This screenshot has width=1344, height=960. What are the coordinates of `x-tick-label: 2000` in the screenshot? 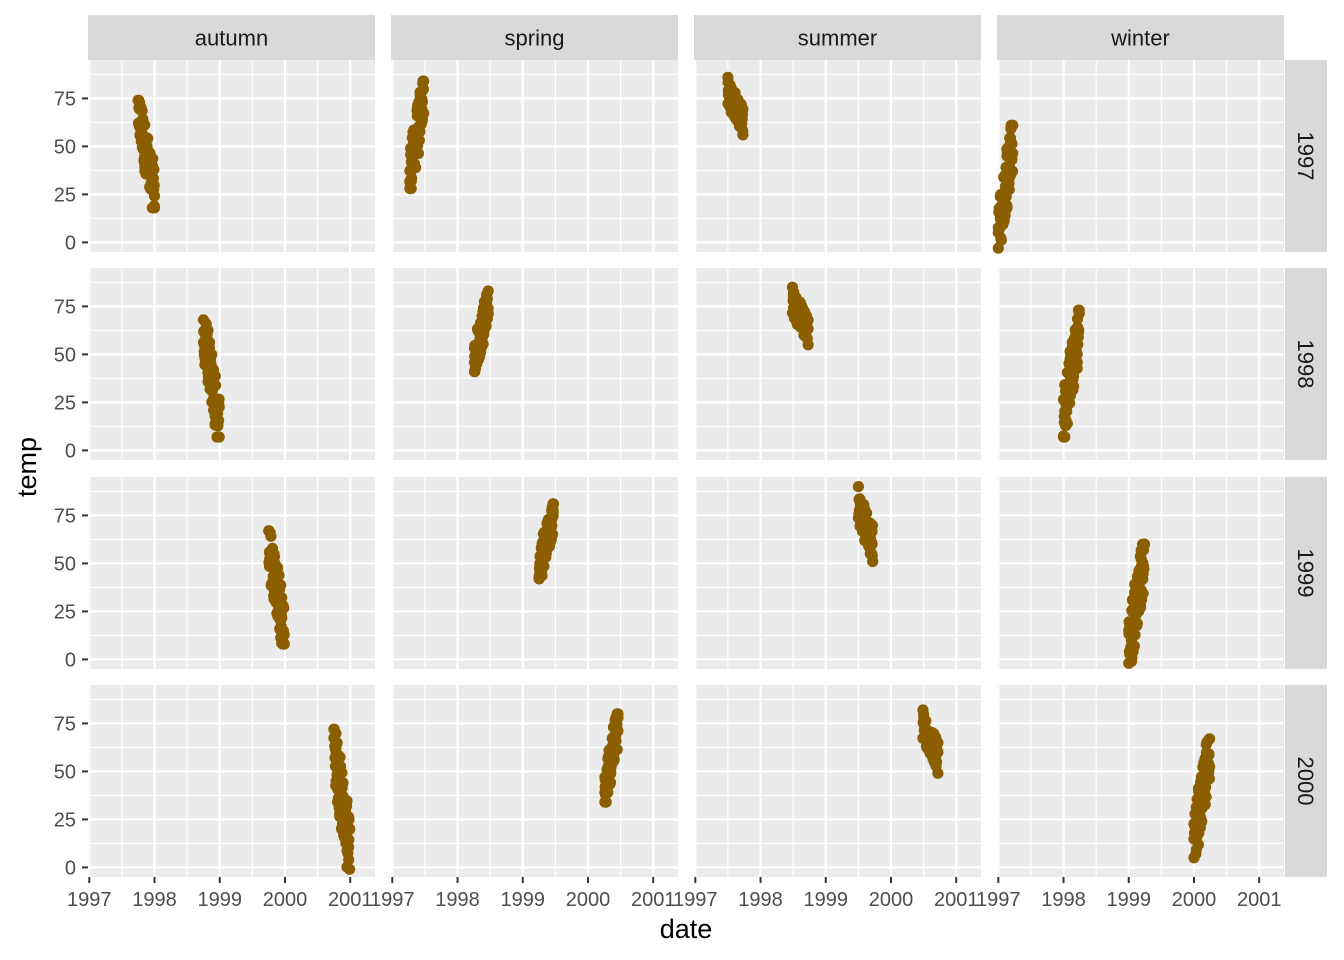 It's located at (891, 900).